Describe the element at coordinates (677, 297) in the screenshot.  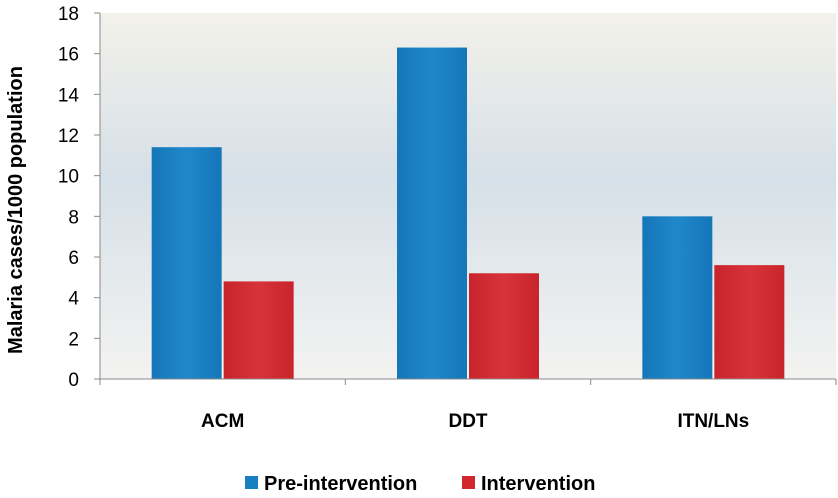
I see `bar-pre-intervention-itn-lns` at that location.